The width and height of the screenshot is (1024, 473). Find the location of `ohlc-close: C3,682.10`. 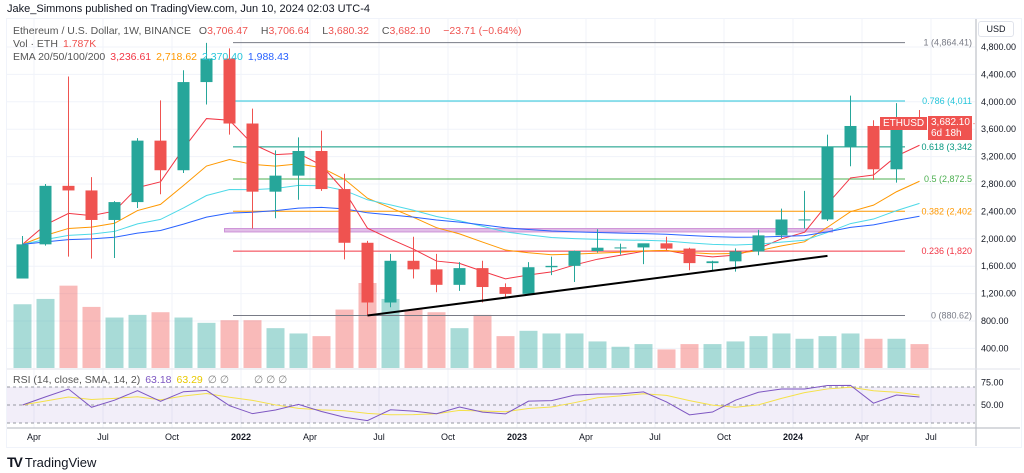

ohlc-close: C3,682.10 is located at coordinates (406, 31).